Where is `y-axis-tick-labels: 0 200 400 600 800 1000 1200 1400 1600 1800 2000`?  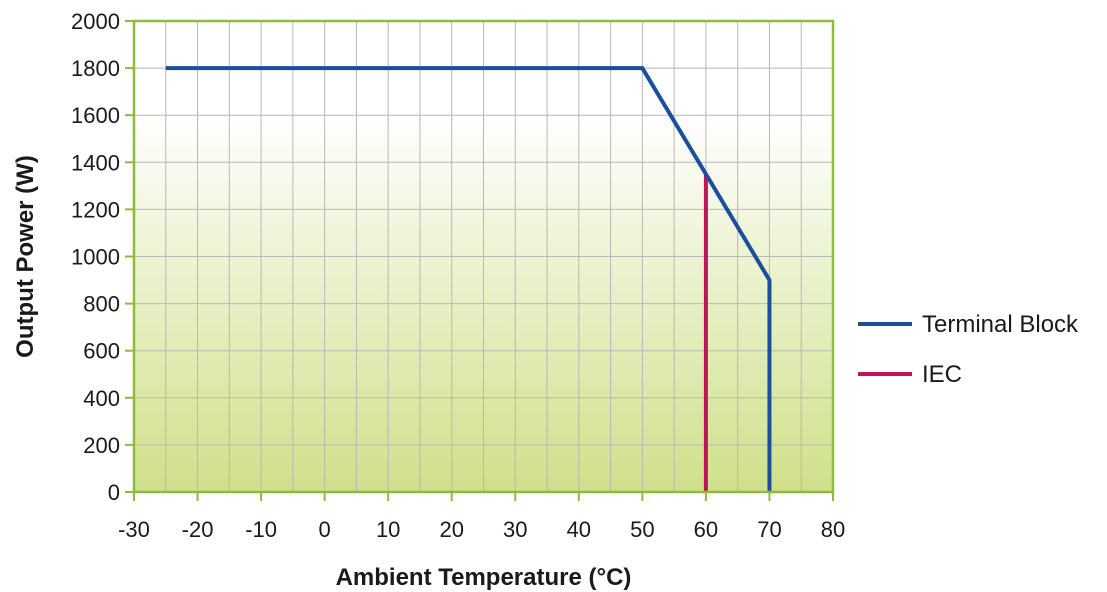
y-axis-tick-labels: 0 200 400 600 800 1000 1200 1400 1600 1800 2000 is located at coordinates (95, 257).